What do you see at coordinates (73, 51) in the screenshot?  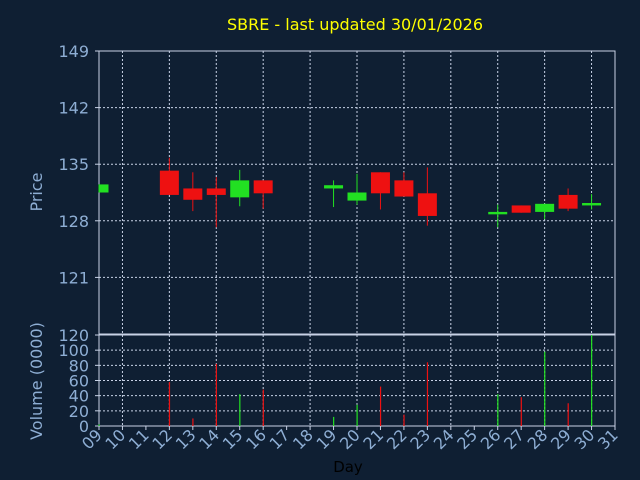 I see `price-tick-label: 149` at bounding box center [73, 51].